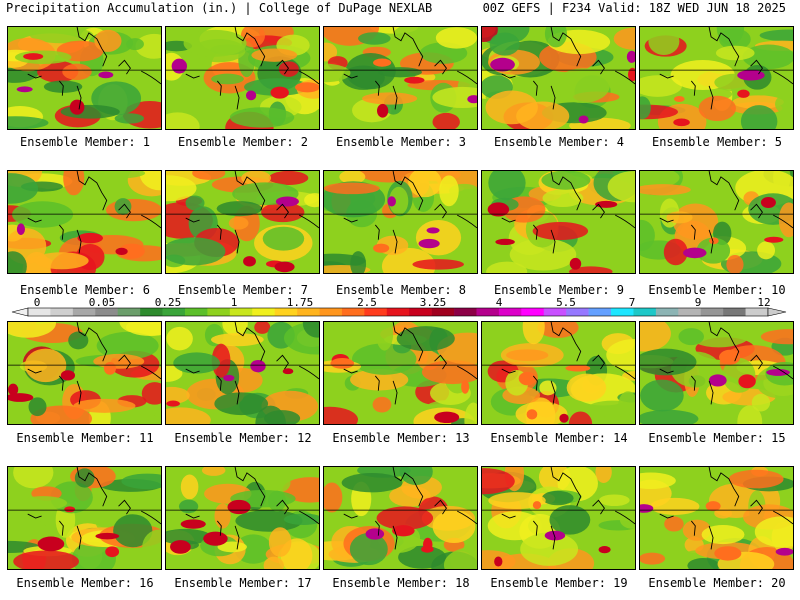  I want to click on ensemble-member-label: Ensemble Member: 18, so click(401, 583).